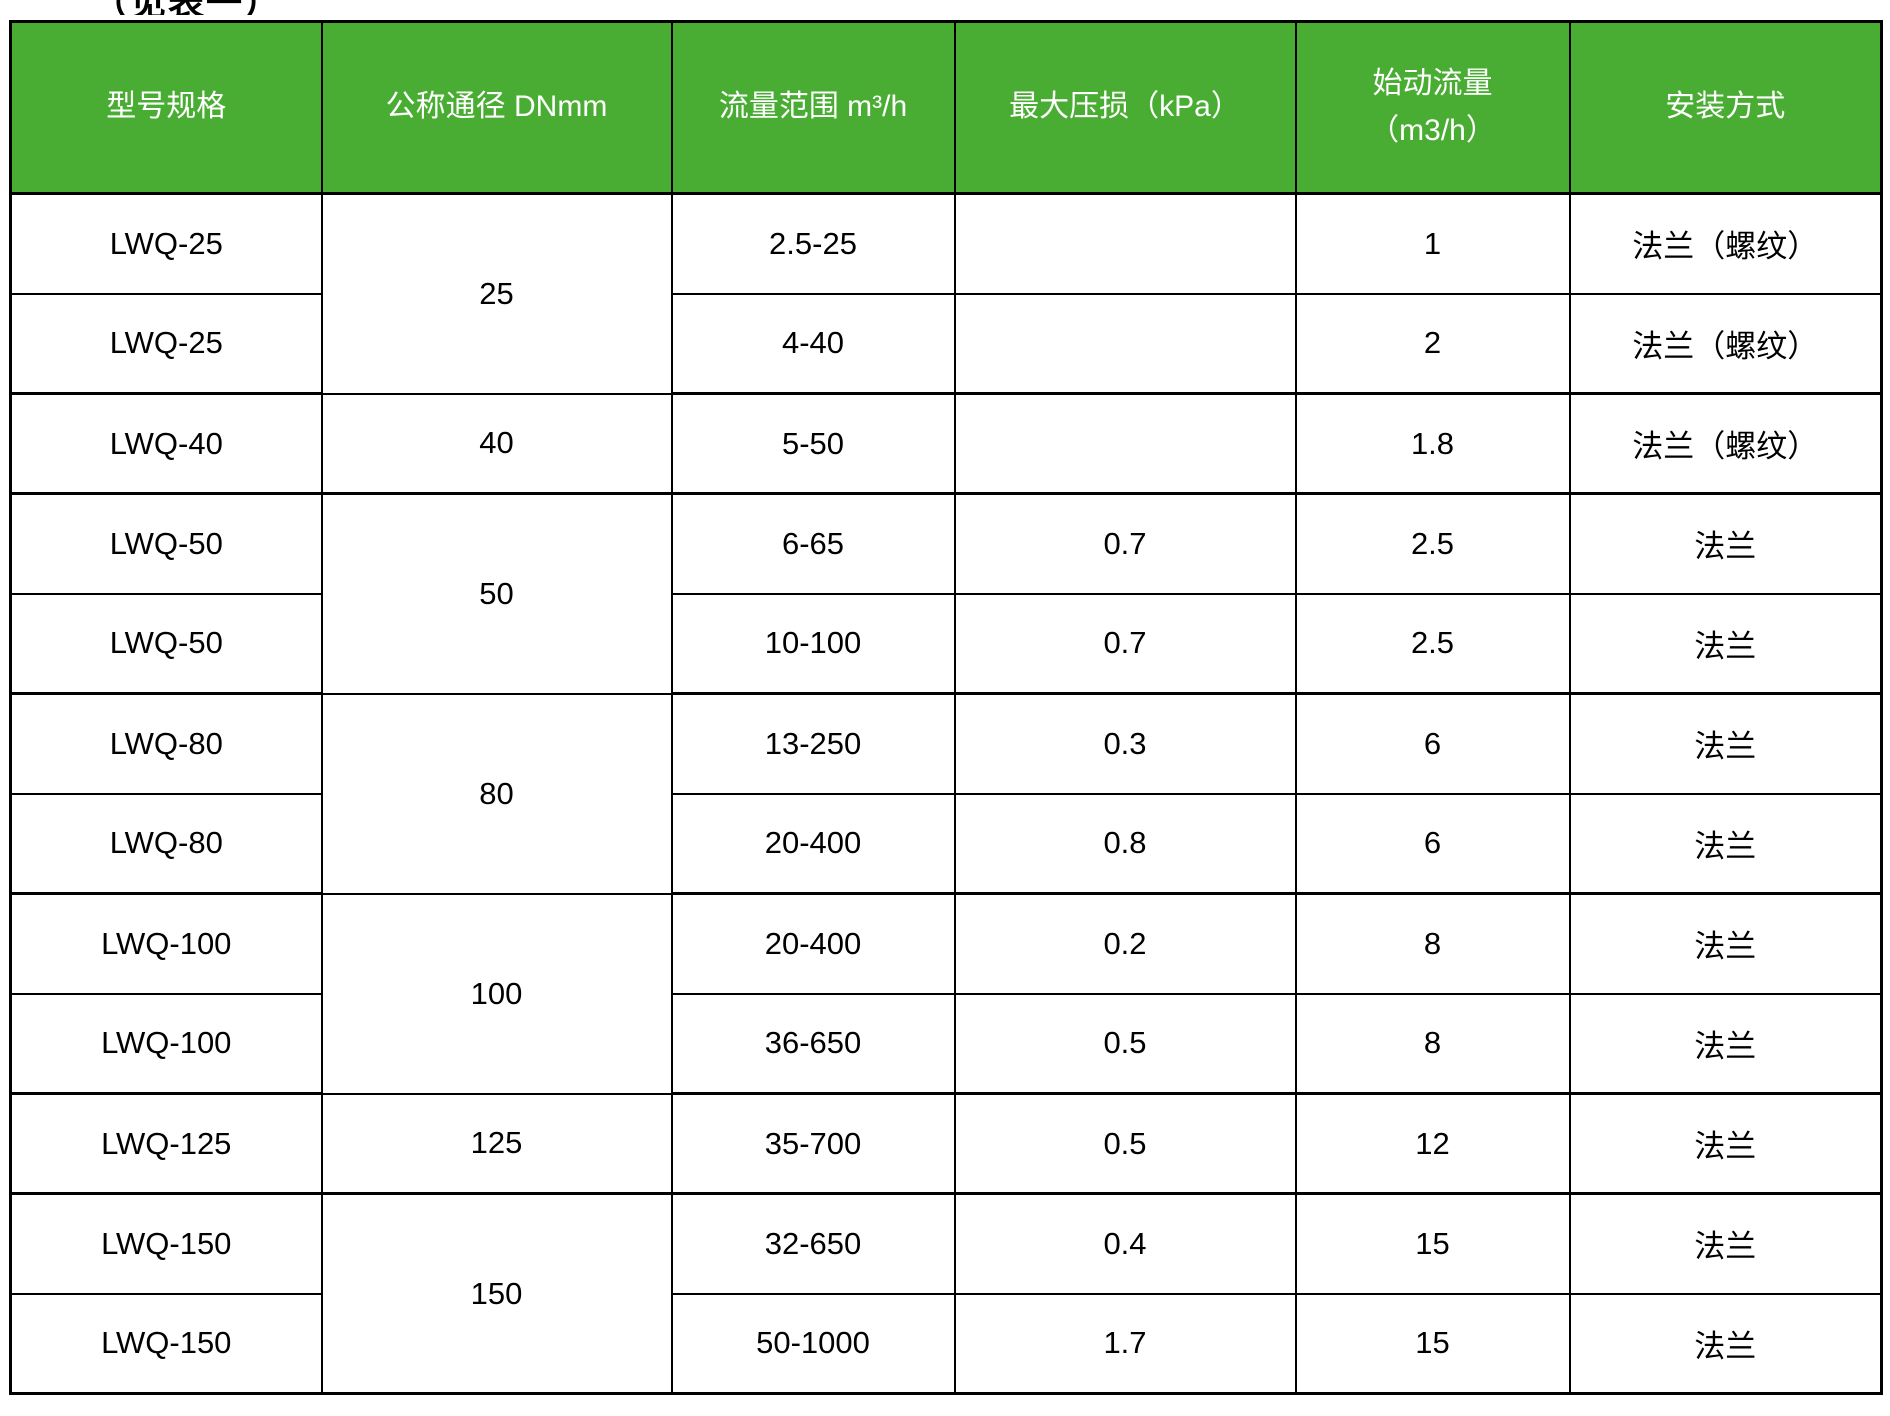  Describe the element at coordinates (945, 7) in the screenshot. I see `caption-clip: （见表一）` at that location.